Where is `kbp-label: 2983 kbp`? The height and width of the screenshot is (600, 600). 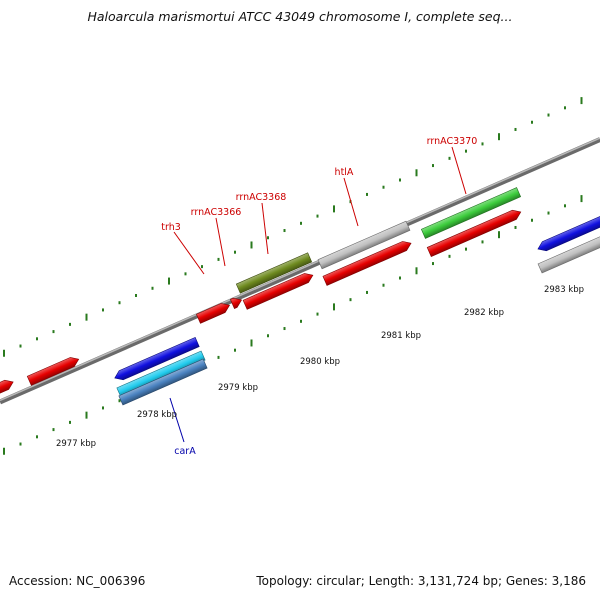 kbp-label: 2983 kbp is located at coordinates (564, 290).